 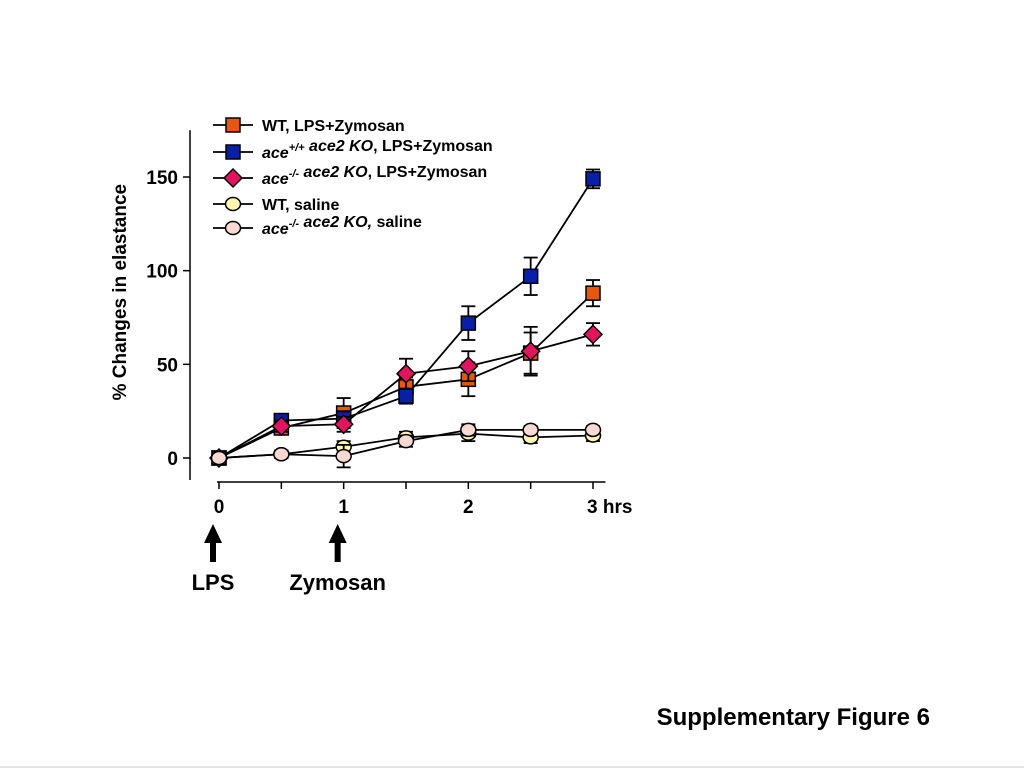 I want to click on y-tick-label: 150, so click(x=162, y=178).